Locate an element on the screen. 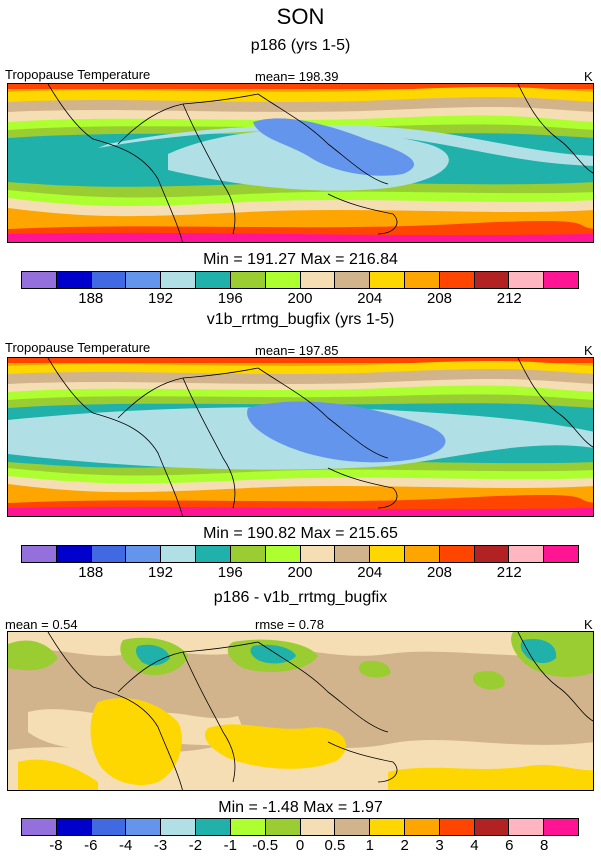  panel1-colorbar is located at coordinates (300, 280).